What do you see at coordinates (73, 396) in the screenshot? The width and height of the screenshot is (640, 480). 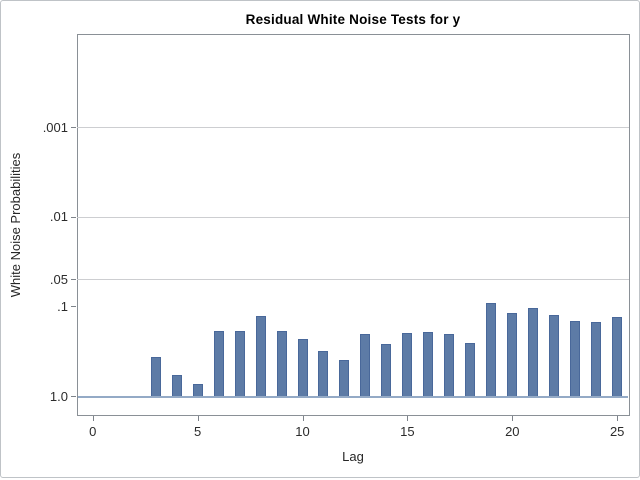 I see `y-tick-1.0` at bounding box center [73, 396].